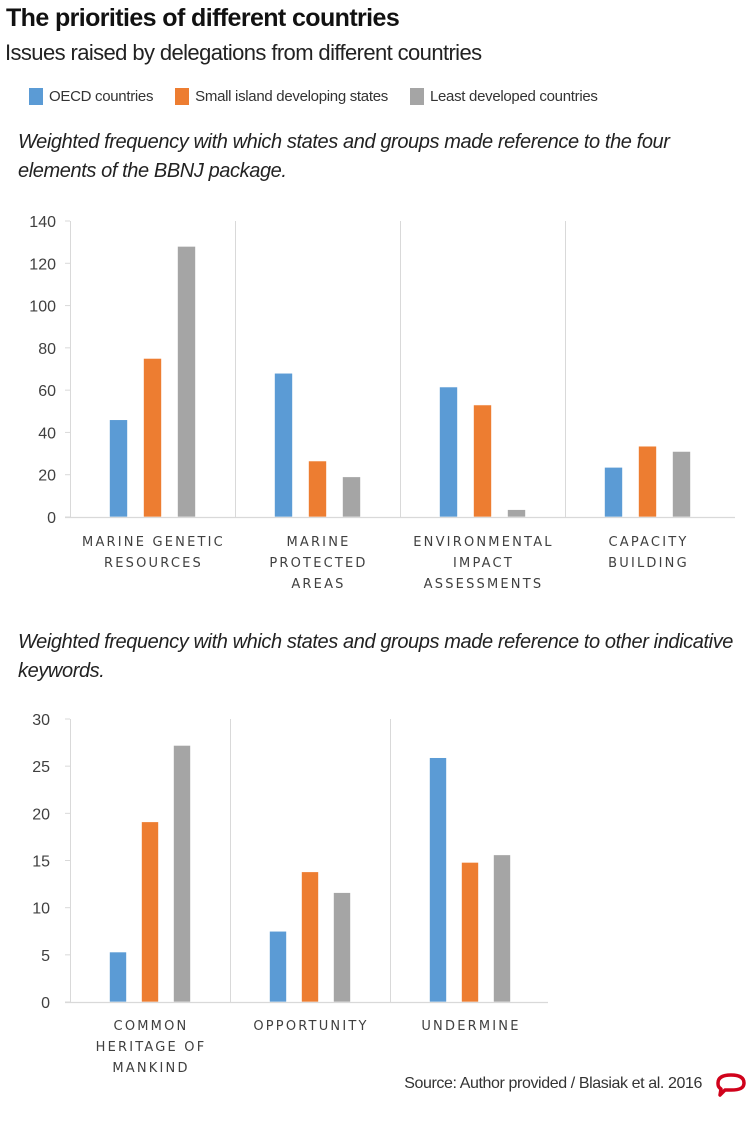  I want to click on y-tick-label: 25, so click(41, 767).